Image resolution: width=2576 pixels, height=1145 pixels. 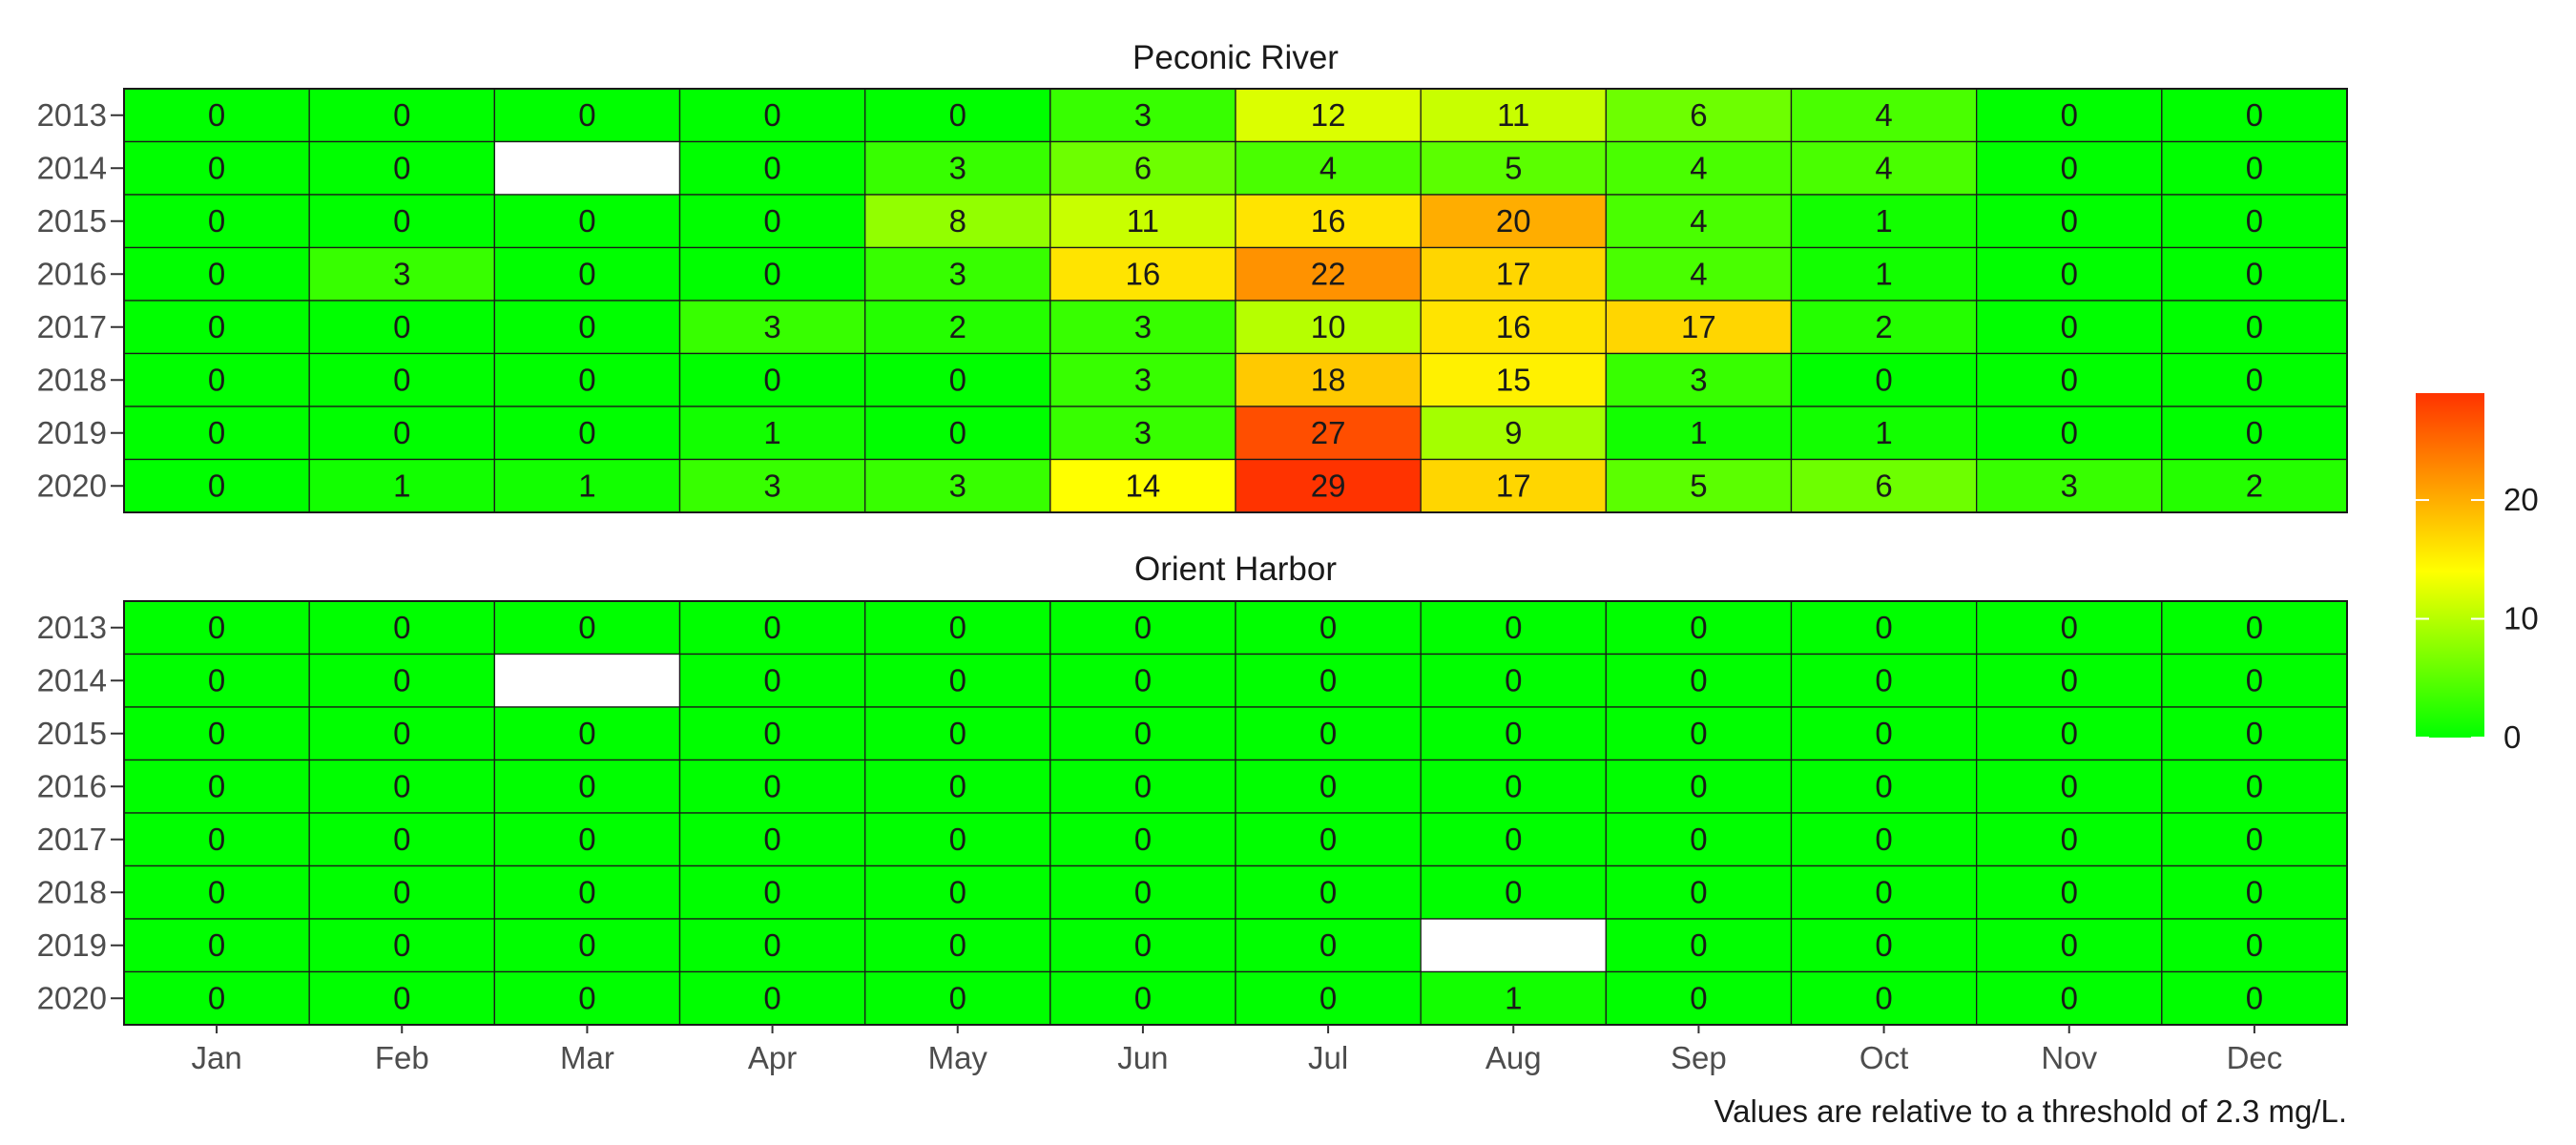 I want to click on cell-value-label: 17, so click(x=1513, y=485).